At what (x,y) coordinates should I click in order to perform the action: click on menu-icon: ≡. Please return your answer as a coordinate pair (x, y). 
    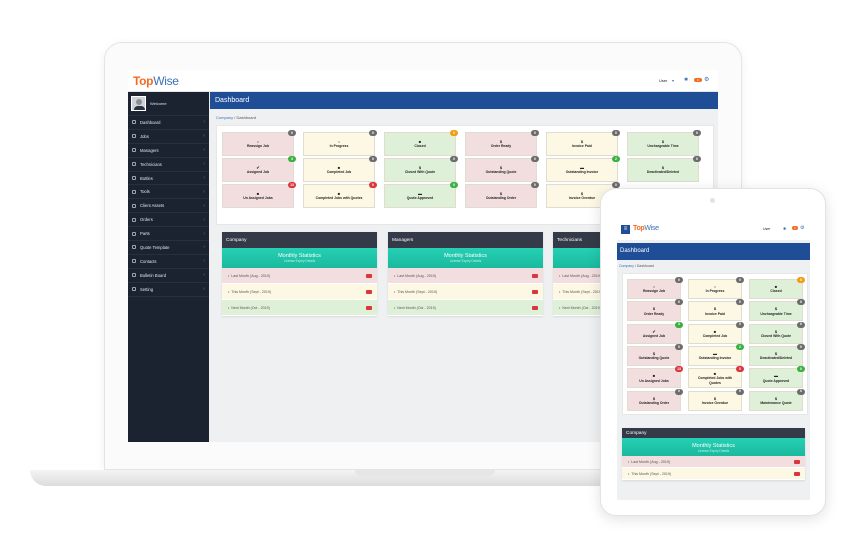
    Looking at the image, I should click on (625, 229).